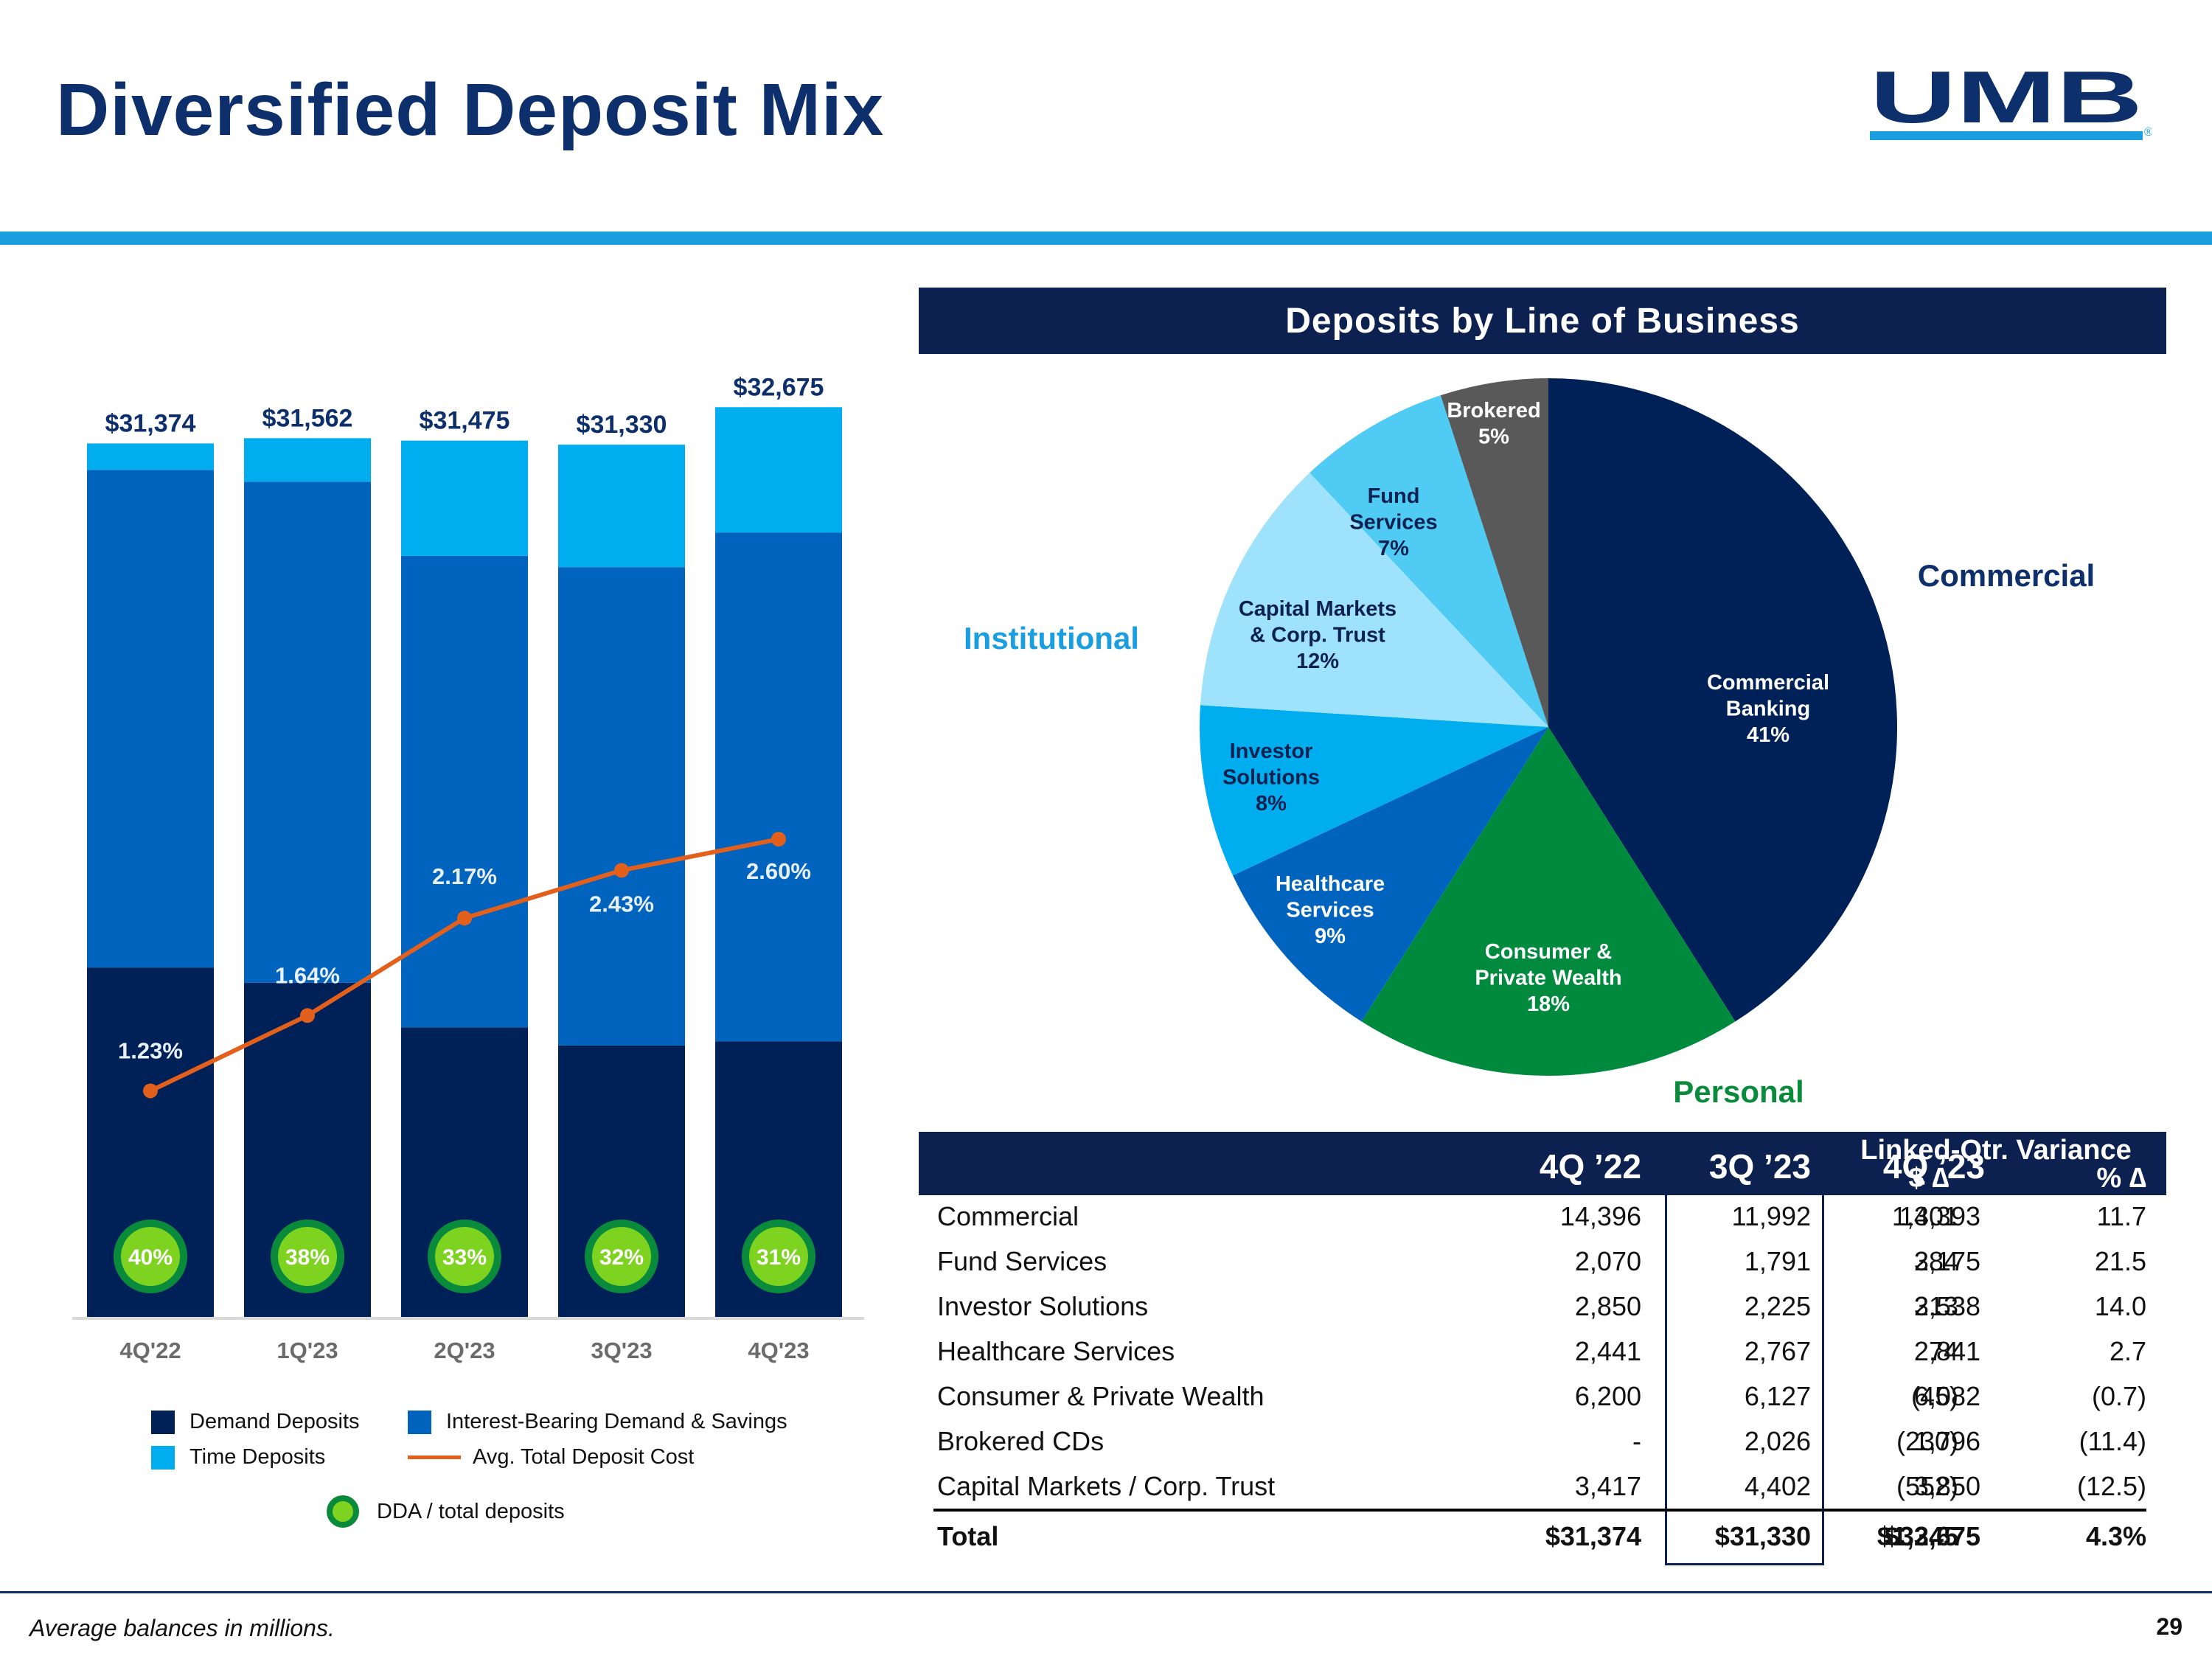  I want to click on legend-line-swatch, so click(434, 1457).